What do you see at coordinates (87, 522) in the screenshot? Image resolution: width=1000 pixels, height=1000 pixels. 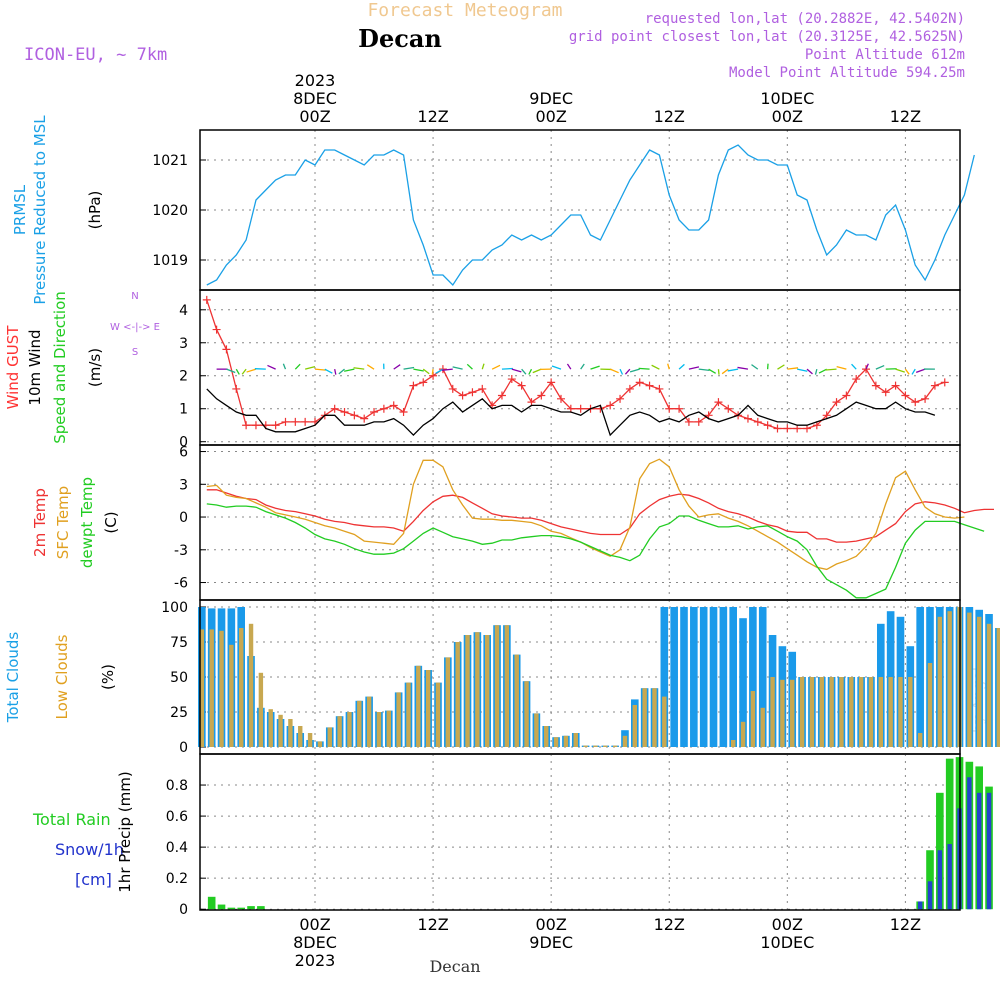 I see `panel-ylabel: dewpt Temp` at bounding box center [87, 522].